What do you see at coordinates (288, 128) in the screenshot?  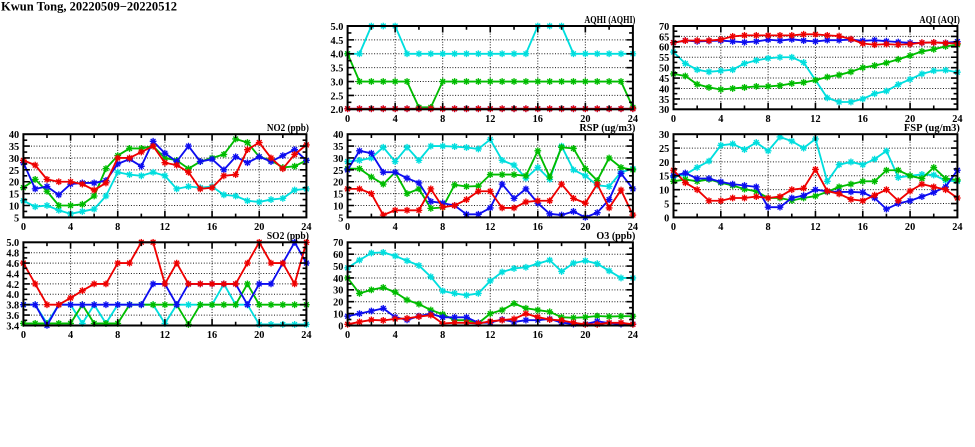 I see `svg-text: NO2 (ppb)` at bounding box center [288, 128].